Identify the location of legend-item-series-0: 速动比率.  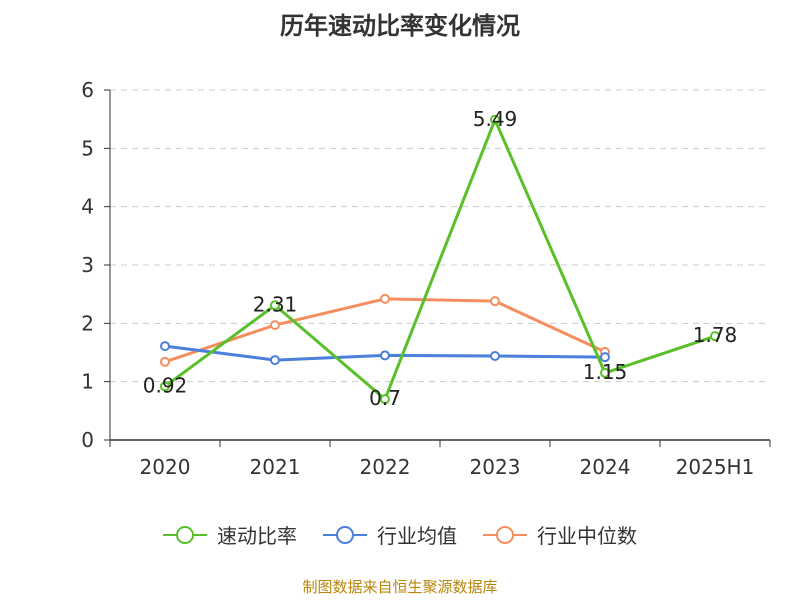
(230, 534).